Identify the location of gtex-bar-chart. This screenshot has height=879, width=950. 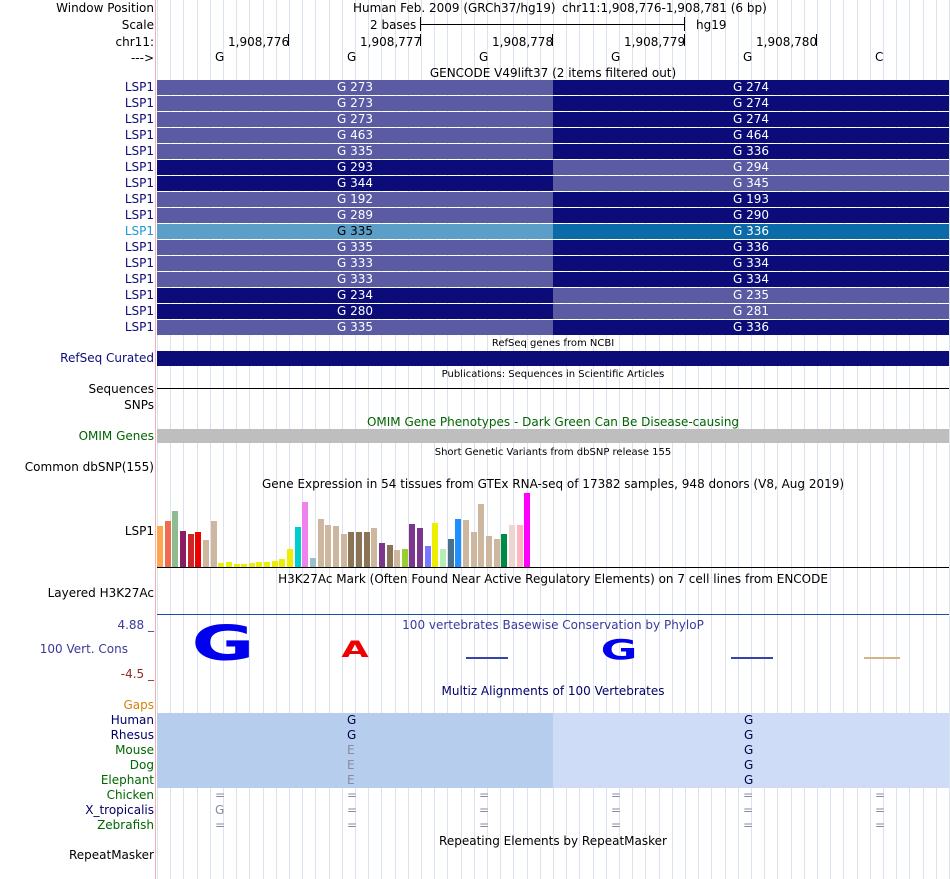
(553, 529).